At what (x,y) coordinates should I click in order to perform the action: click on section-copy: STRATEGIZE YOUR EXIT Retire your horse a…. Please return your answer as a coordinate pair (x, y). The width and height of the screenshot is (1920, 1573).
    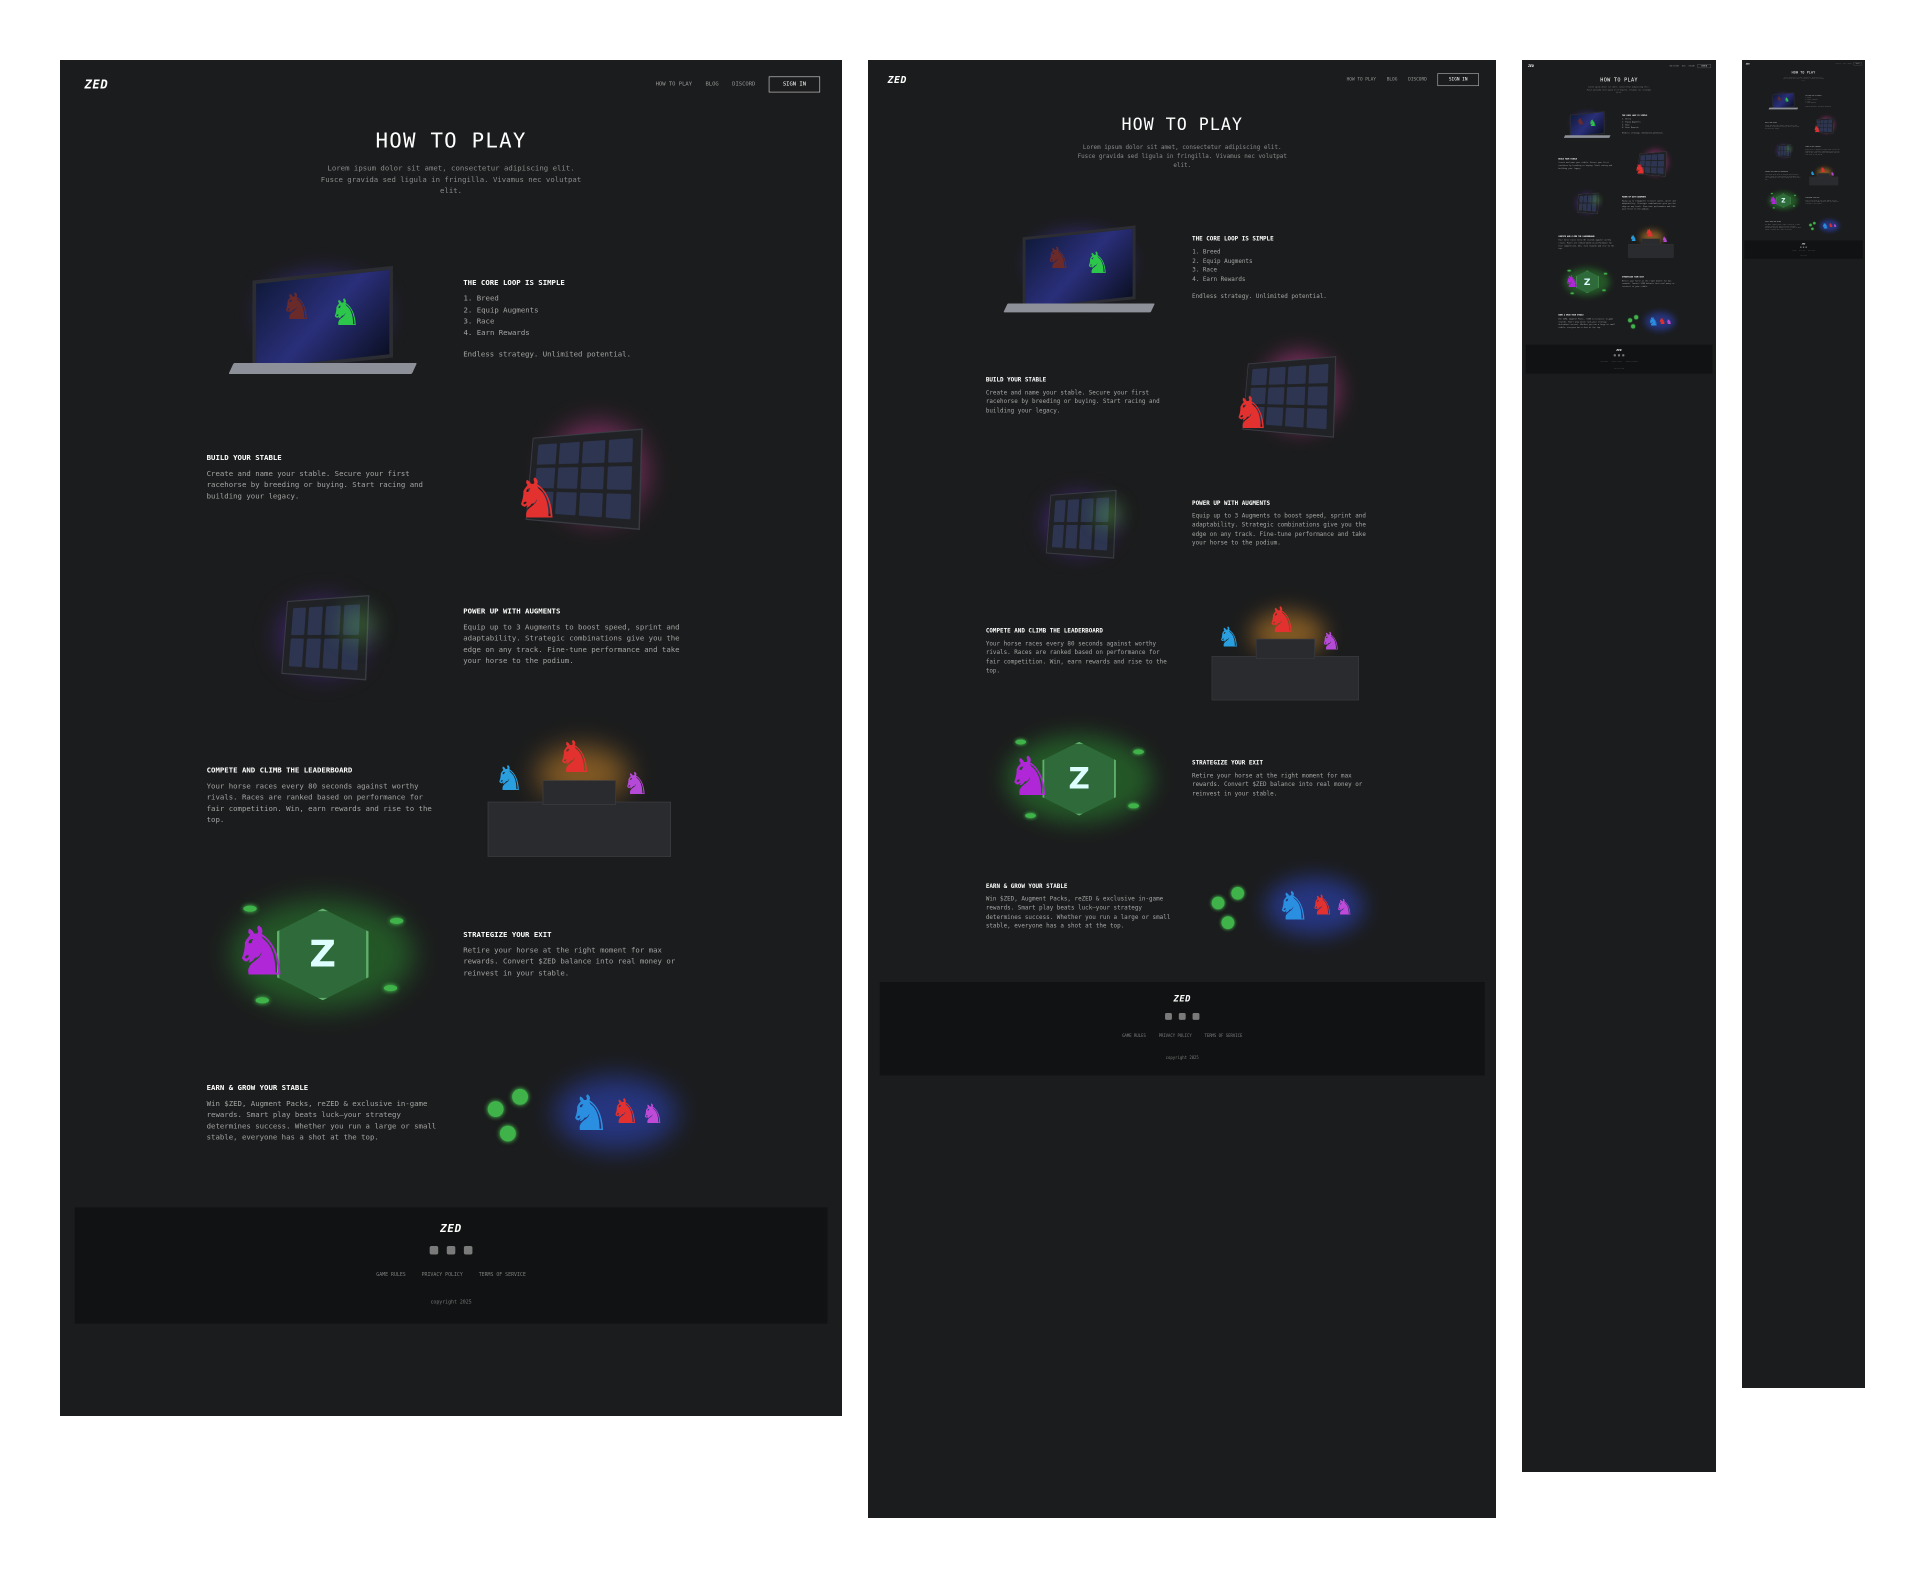
    Looking at the image, I should click on (1823, 201).